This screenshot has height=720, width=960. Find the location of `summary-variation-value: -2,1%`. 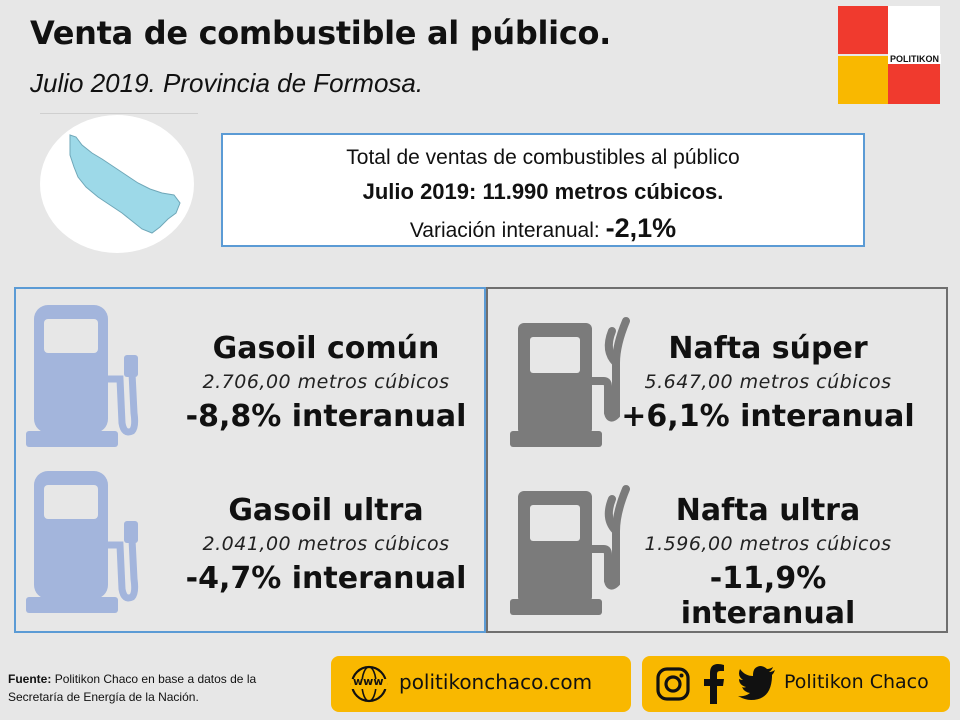

summary-variation-value: -2,1% is located at coordinates (641, 228).